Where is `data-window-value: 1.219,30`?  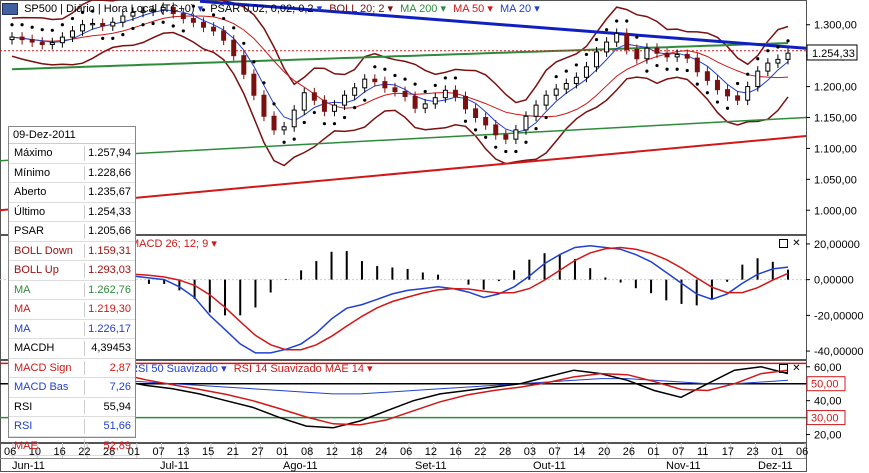 data-window-value: 1.219,30 is located at coordinates (109, 309).